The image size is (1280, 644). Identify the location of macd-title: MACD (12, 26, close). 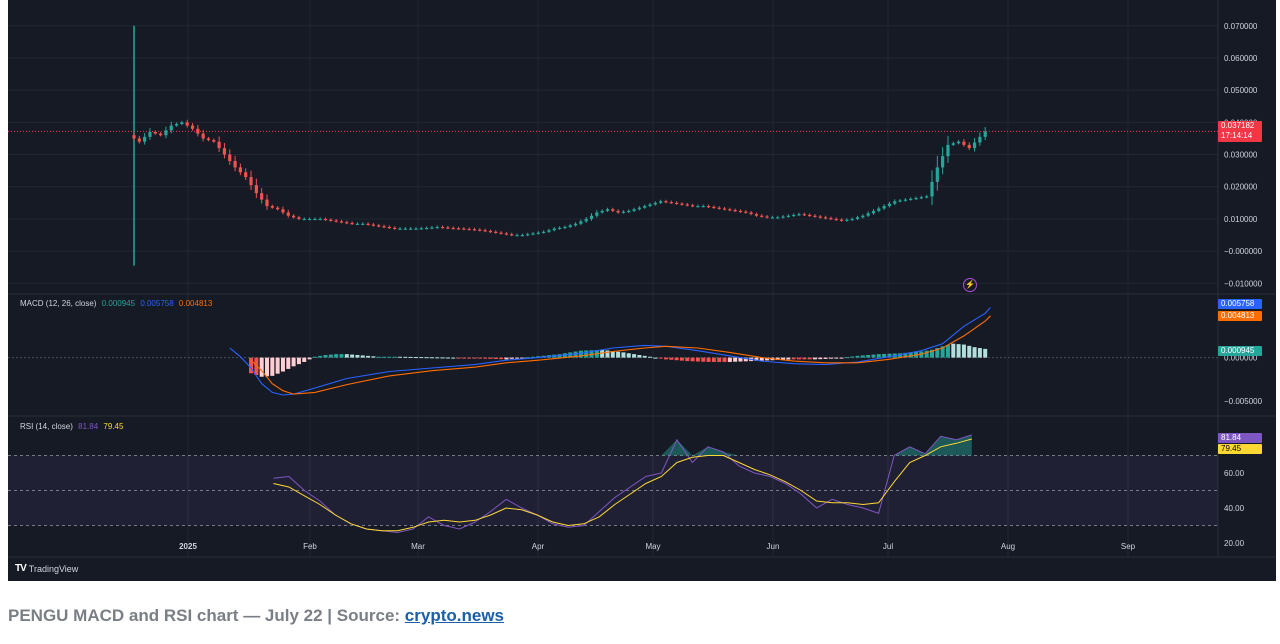
(58, 303).